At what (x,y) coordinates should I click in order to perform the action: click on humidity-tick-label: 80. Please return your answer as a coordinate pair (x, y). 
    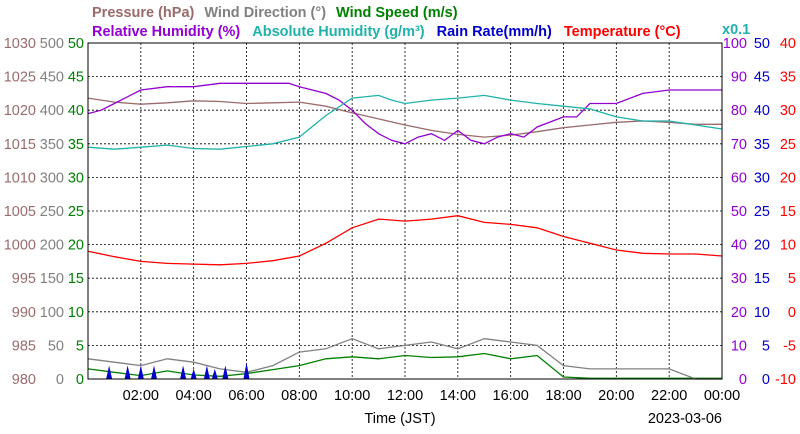
    Looking at the image, I should click on (739, 111).